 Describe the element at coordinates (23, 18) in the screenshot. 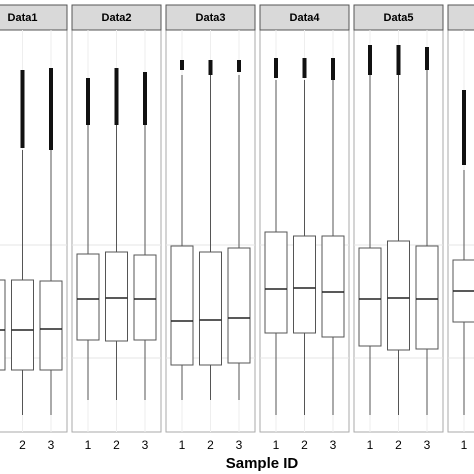

I see `panel-title: Data1` at that location.